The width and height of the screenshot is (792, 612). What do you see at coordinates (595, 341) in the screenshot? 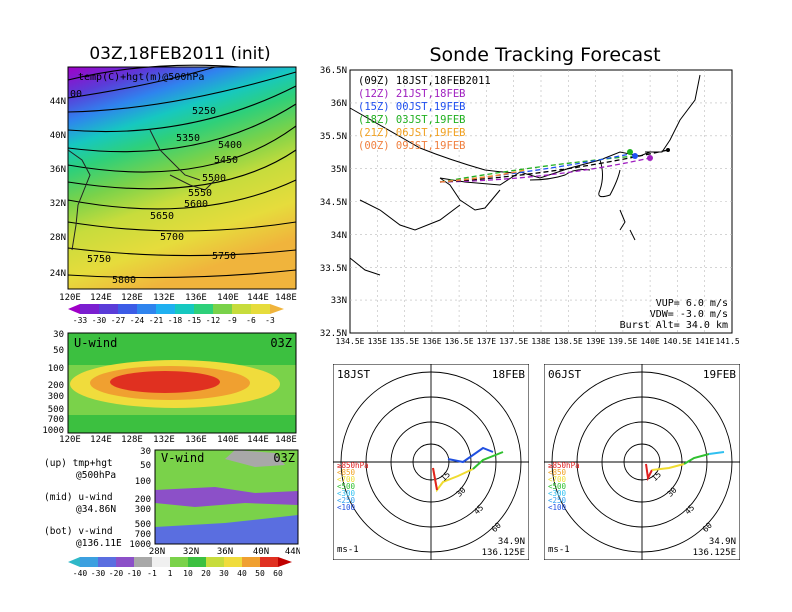
I see `lon-tick: 139E` at bounding box center [595, 341].